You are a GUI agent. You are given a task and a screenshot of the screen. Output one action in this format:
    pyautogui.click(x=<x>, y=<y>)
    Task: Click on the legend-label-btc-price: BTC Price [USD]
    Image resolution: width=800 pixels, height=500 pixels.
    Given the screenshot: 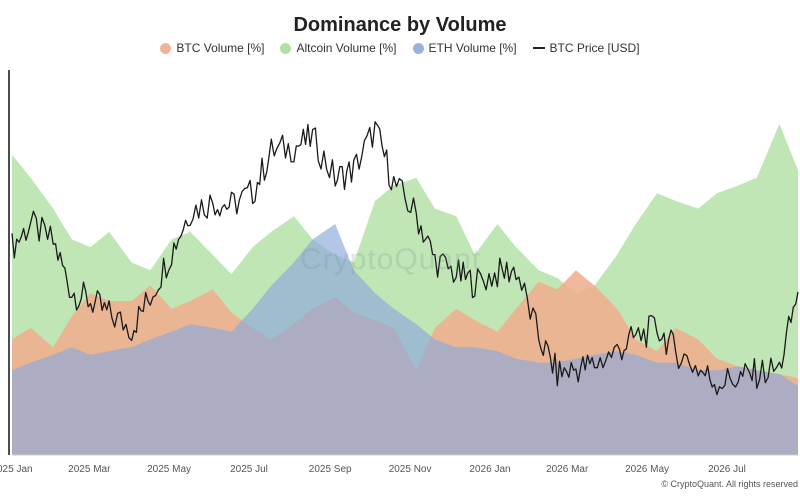 What is the action you would take?
    pyautogui.click(x=594, y=48)
    